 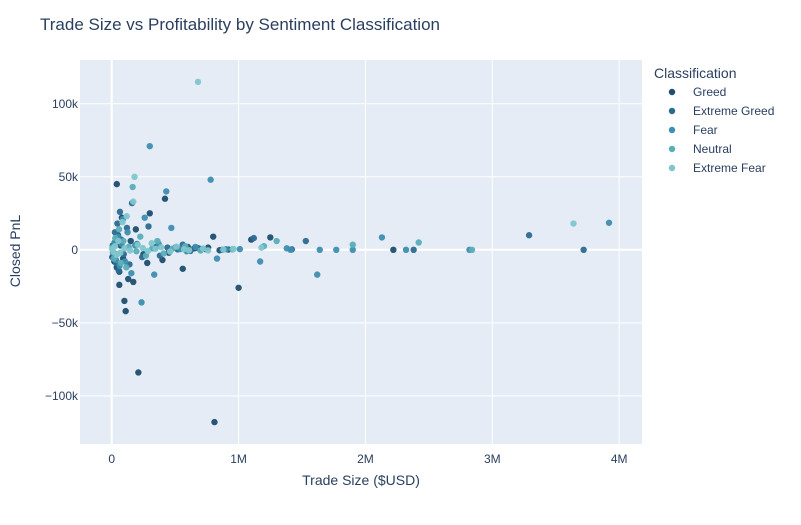 I want to click on legend-item: Extreme Fear, so click(x=717, y=168).